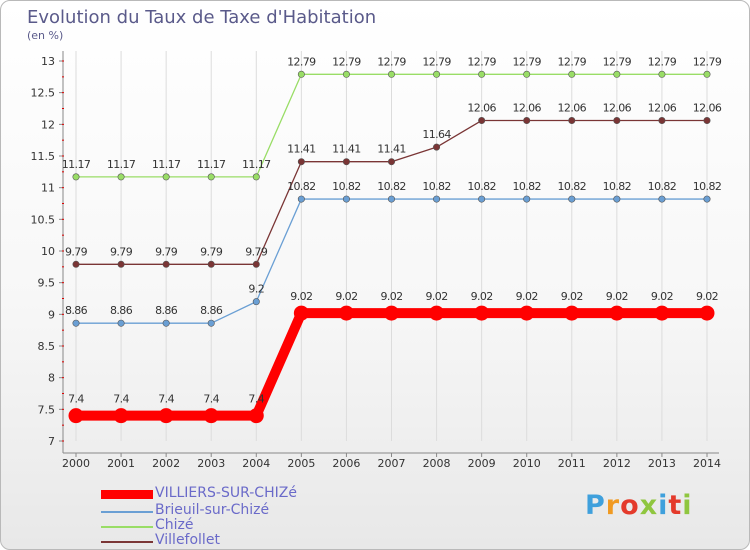 The width and height of the screenshot is (750, 550). Describe the element at coordinates (662, 463) in the screenshot. I see `x-tick-label: 2013` at that location.